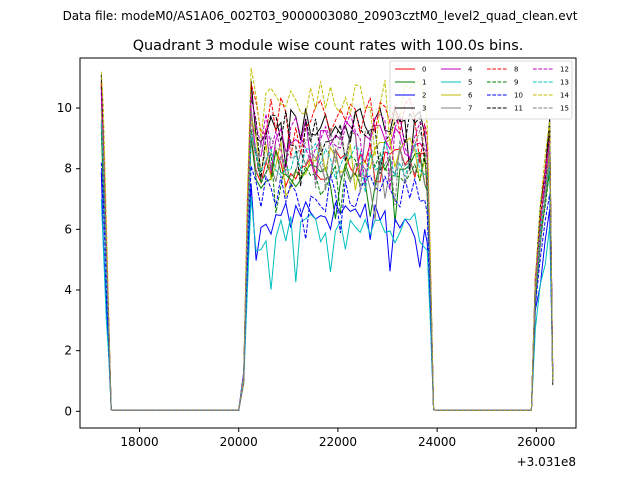  What do you see at coordinates (68, 290) in the screenshot?
I see `y-tick-label: 4` at bounding box center [68, 290].